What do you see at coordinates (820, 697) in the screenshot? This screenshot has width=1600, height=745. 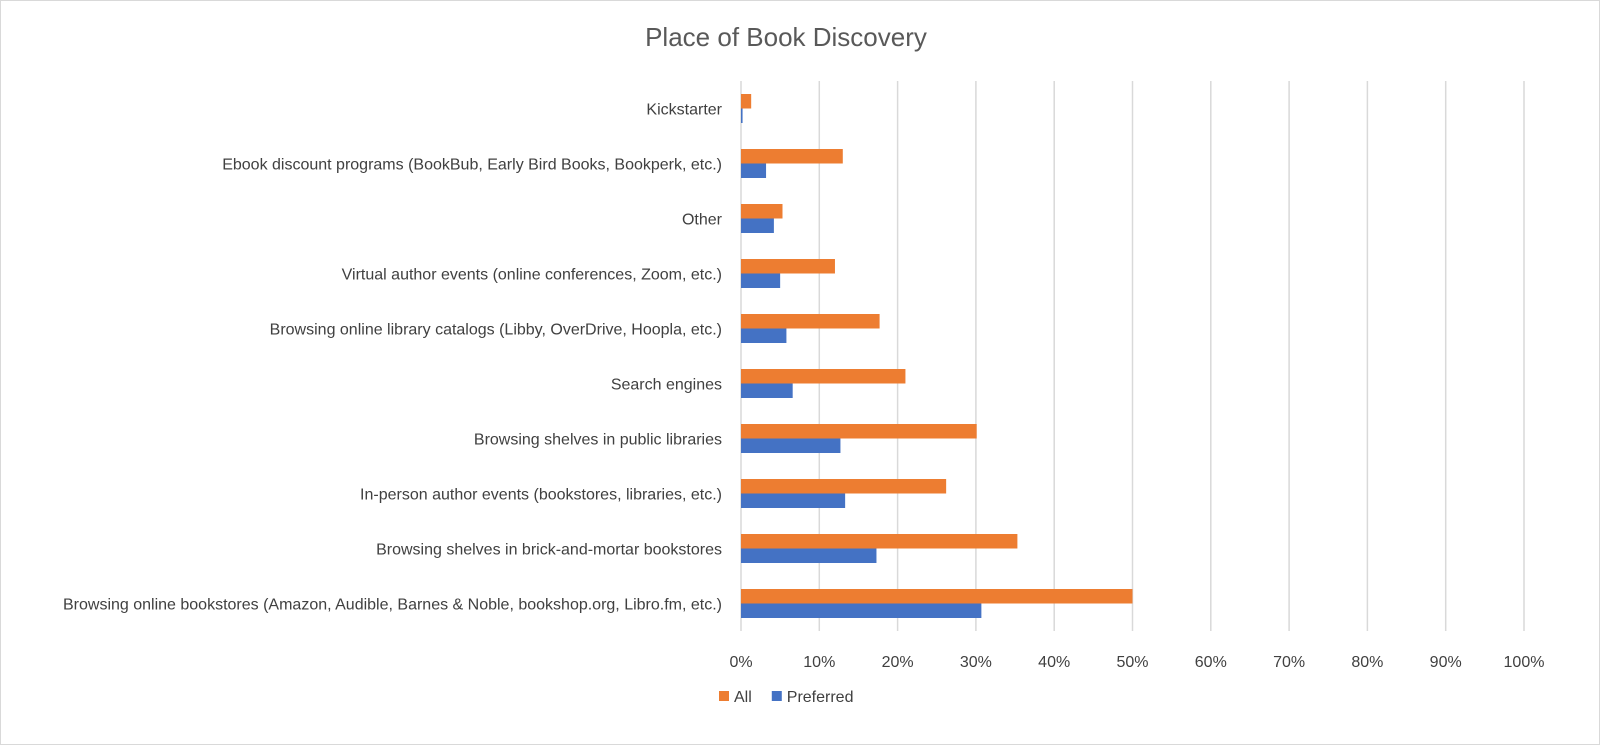 I see `legend-label-preferred: Preferred` at bounding box center [820, 697].